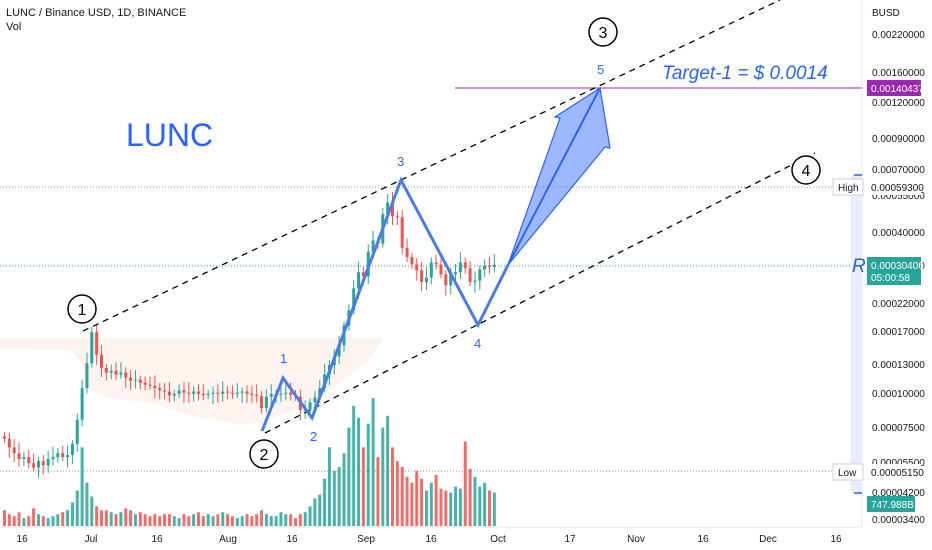 This screenshot has height=550, width=932. Describe the element at coordinates (898, 196) in the screenshot. I see `price-tick-label: 0.00055000` at that location.